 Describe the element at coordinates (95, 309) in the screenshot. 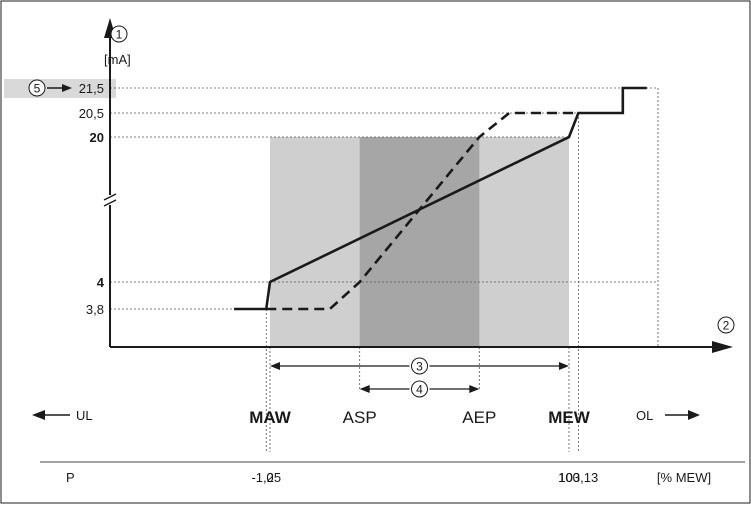

I see `y-tick-label-3,8: 3,8` at that location.